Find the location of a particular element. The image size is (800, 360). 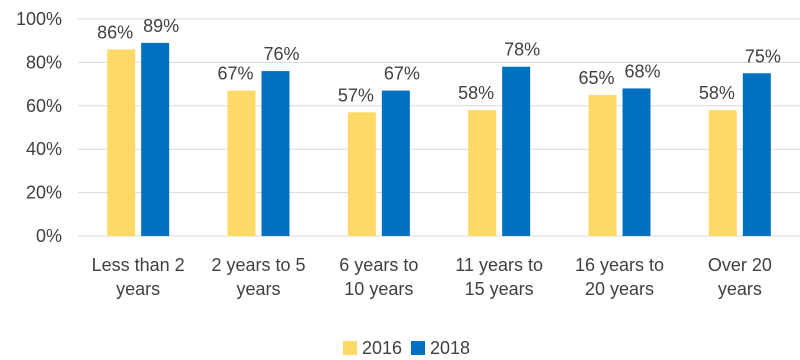

x-category-label: Over 20 years is located at coordinates (740, 277).